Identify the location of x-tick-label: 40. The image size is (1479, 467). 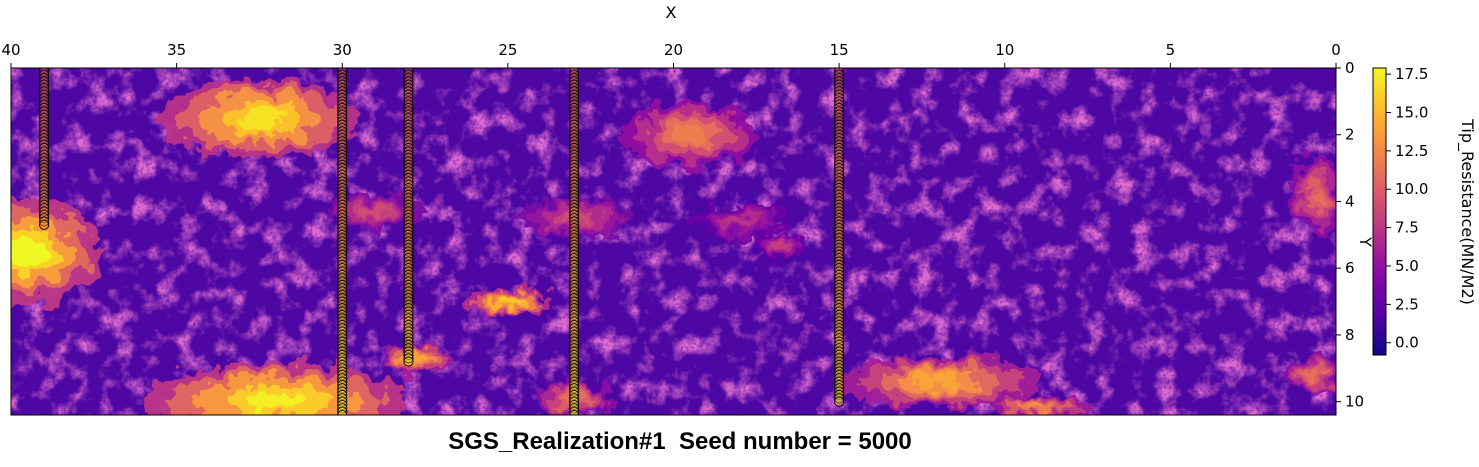
(10, 50).